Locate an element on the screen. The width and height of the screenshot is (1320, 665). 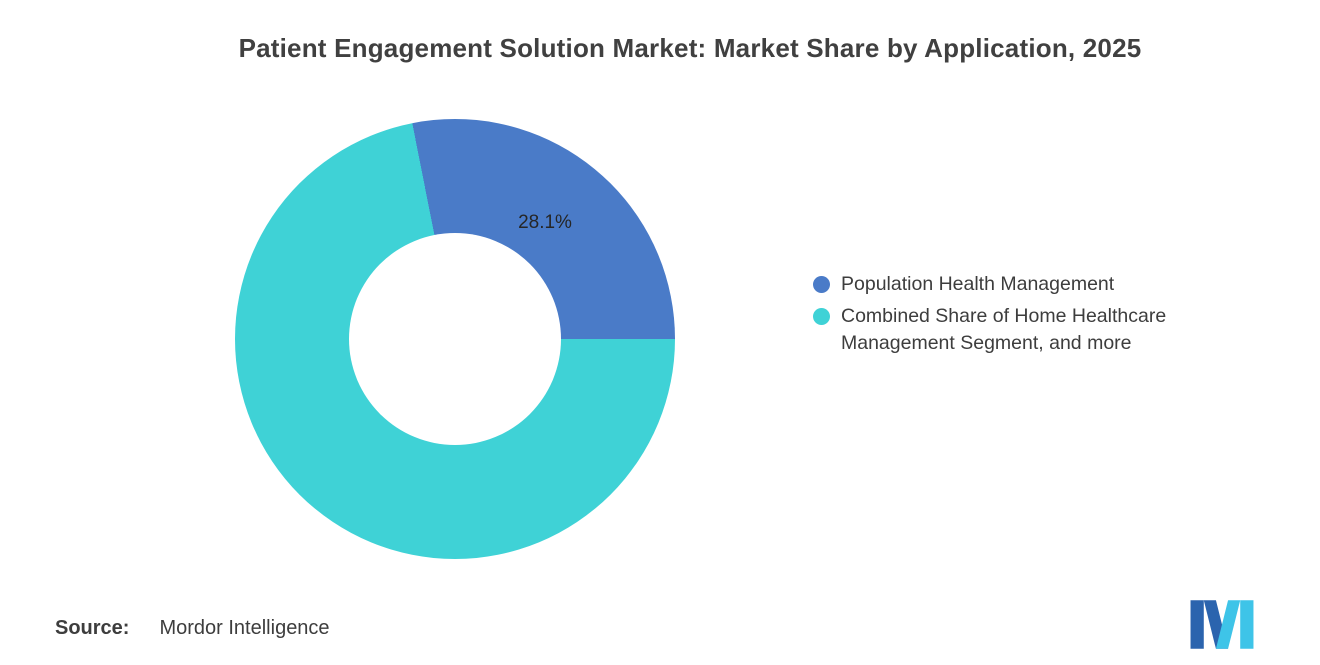
mordor-intelligence-logo is located at coordinates (1222, 624).